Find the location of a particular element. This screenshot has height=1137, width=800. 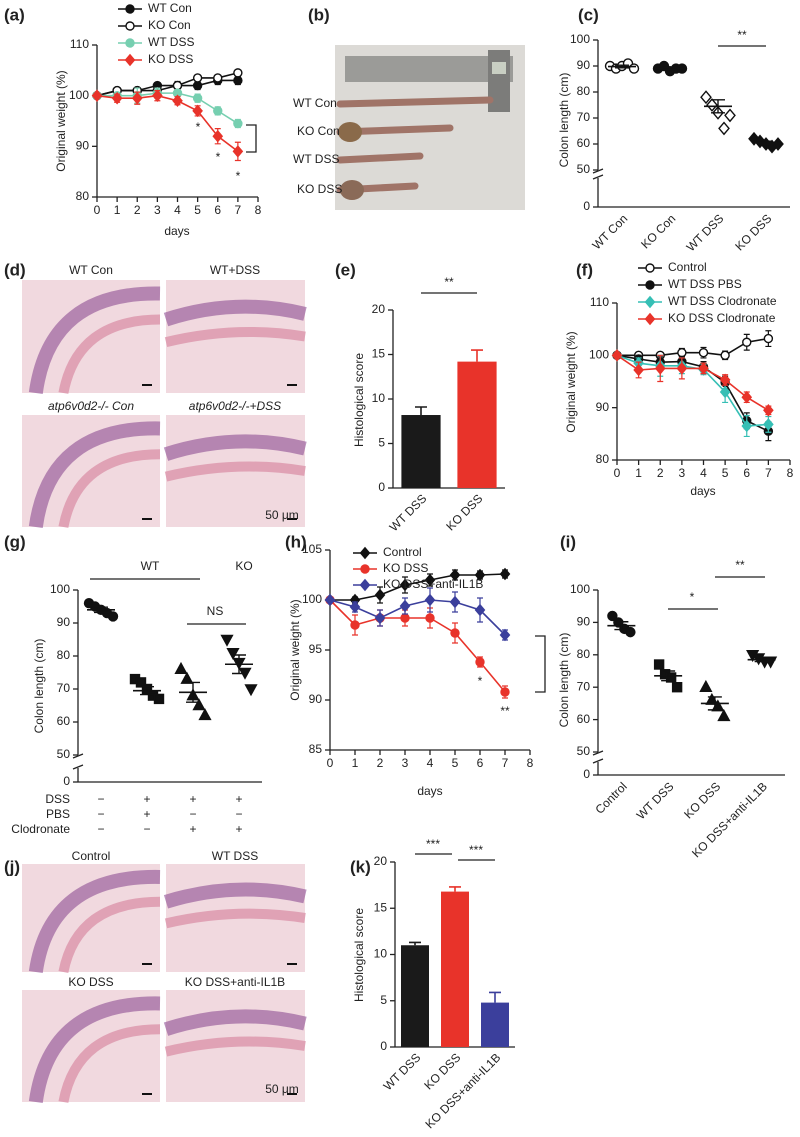

x-tick-label: 1 is located at coordinates (355, 763).